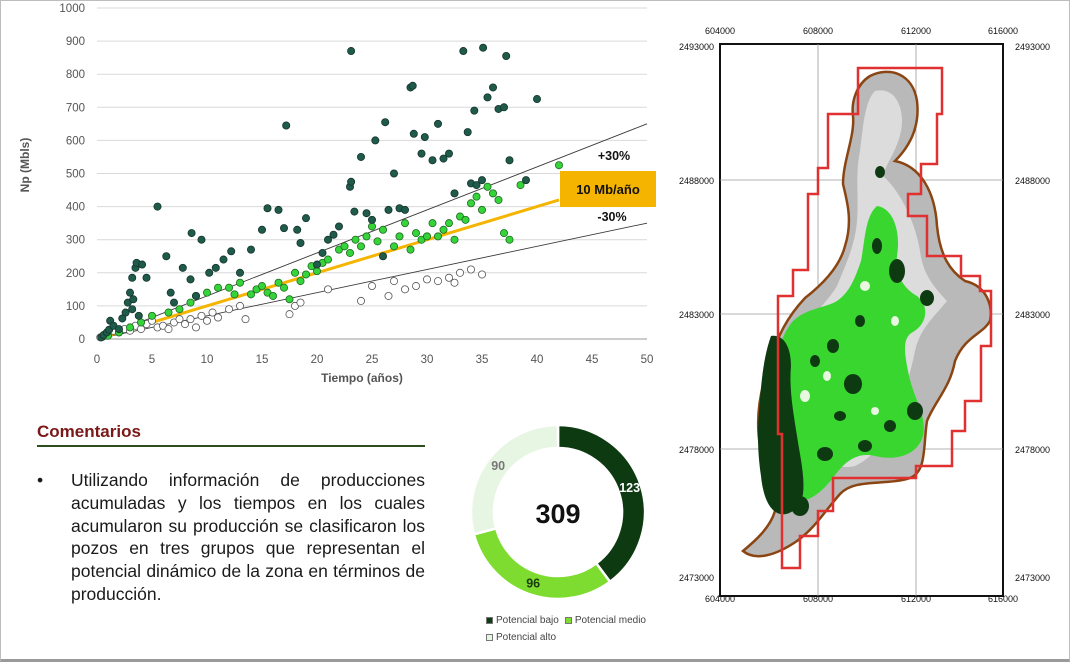 The width and height of the screenshot is (1072, 664). I want to click on map-y-tick: 2483000, so click(696, 315).